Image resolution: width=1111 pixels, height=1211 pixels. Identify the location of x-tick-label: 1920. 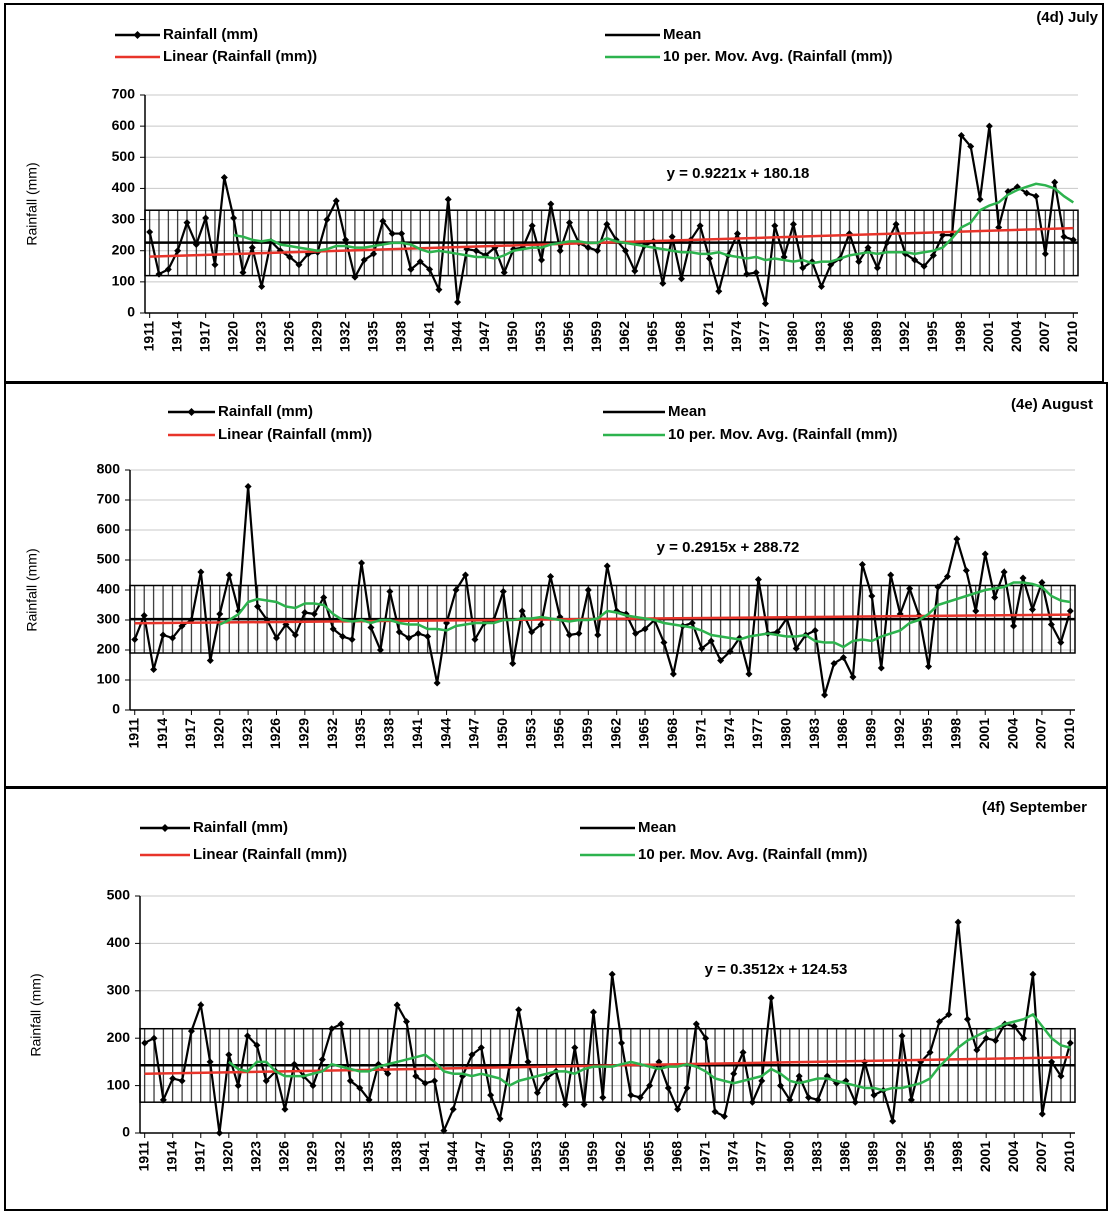
(232, 336).